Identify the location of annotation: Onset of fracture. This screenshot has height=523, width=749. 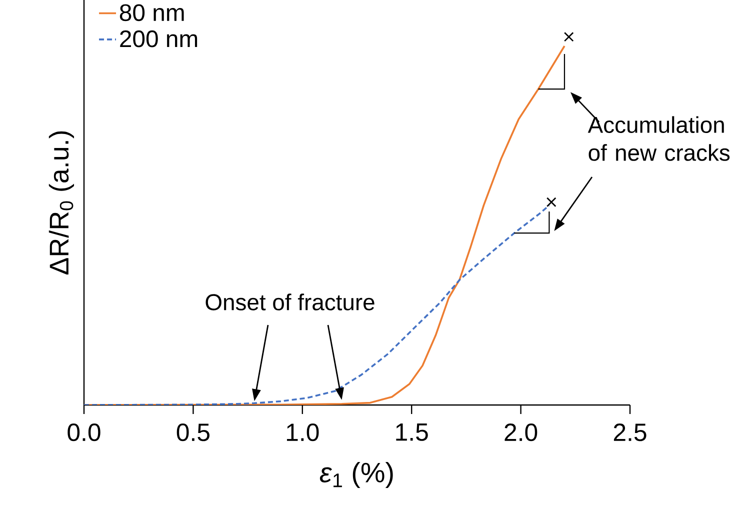
(290, 302).